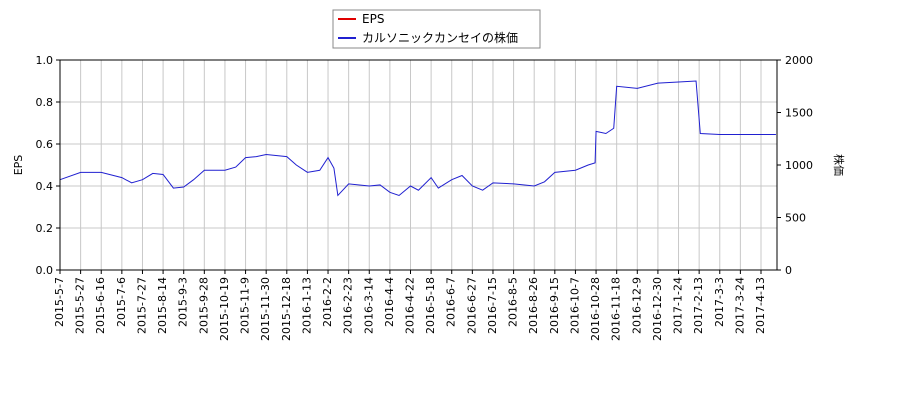 The height and width of the screenshot is (400, 900). Describe the element at coordinates (492, 305) in the screenshot. I see `x-tick-label: 2016-7-15` at that location.